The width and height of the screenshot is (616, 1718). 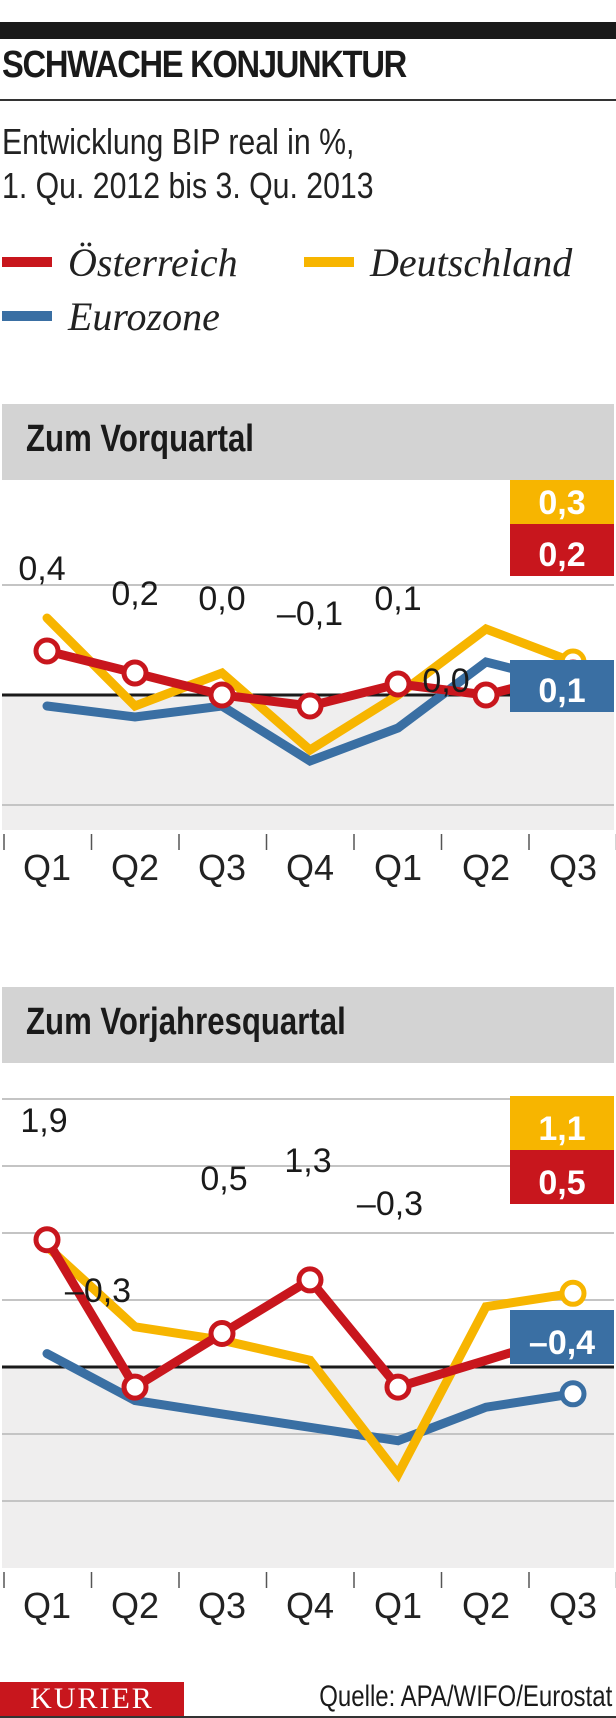 I want to click on data-label: 0,1, so click(x=397, y=599).